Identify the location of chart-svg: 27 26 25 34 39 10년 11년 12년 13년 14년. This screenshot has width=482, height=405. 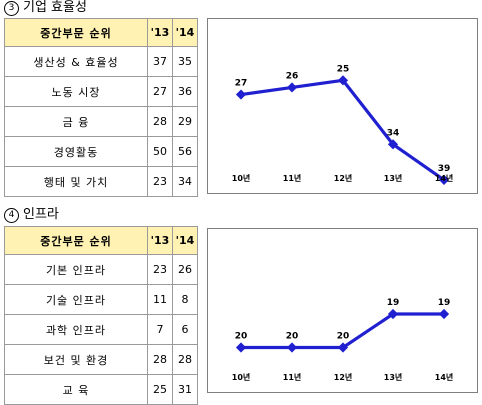
(343, 124).